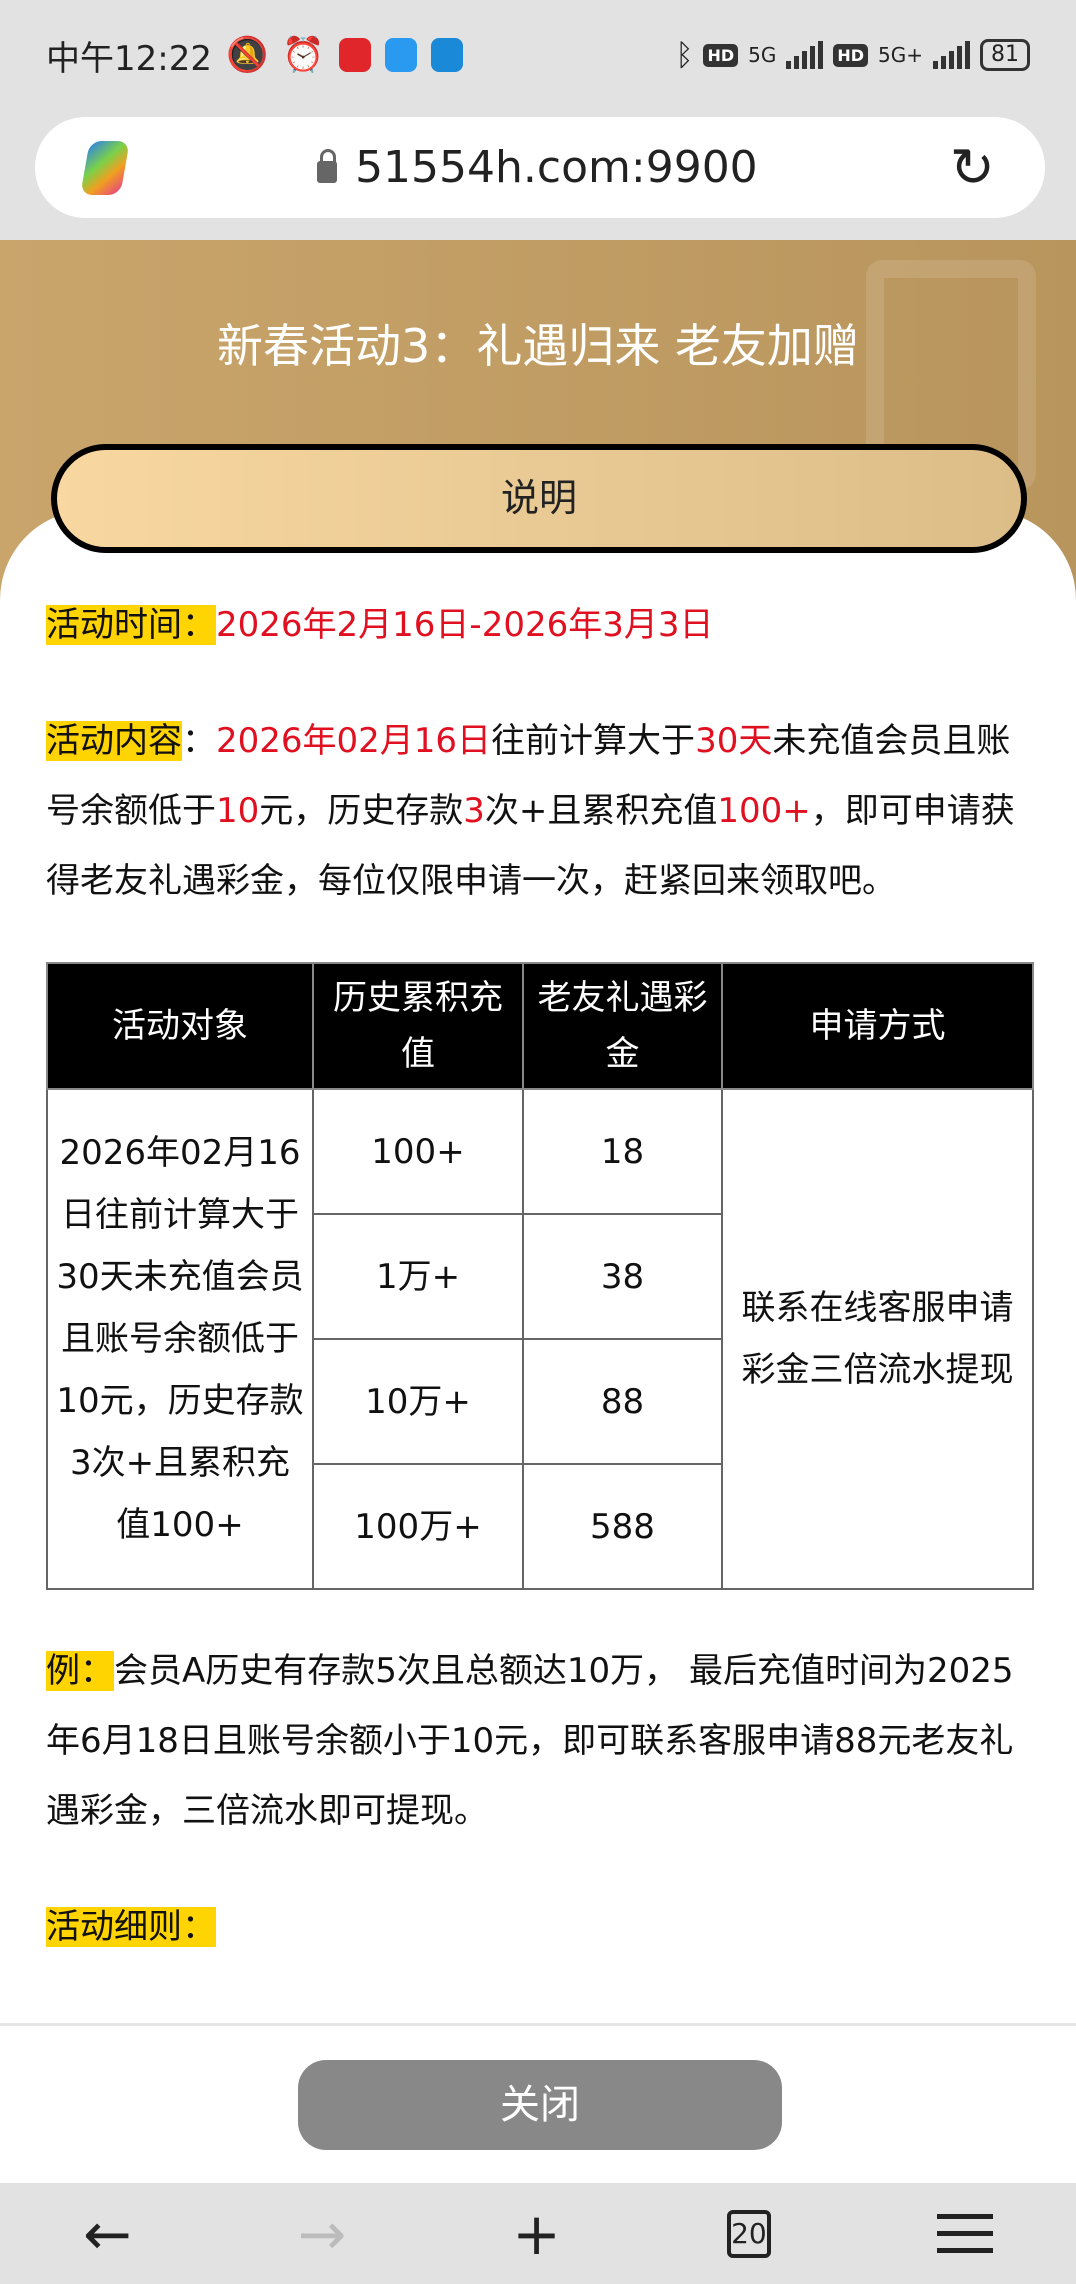 The image size is (1076, 2284). I want to click on text: ，即可申请获得老友礼遇彩金，每位仅限申请一次，赶紧回来领取吧。, so click(530, 846).